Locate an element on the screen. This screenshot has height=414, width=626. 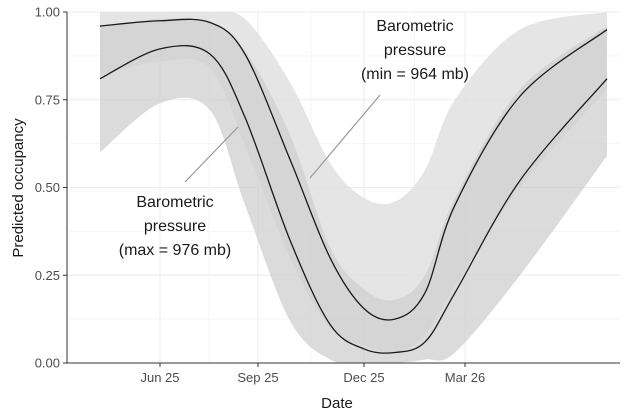
x-tick-label: Mar 26 is located at coordinates (465, 377).